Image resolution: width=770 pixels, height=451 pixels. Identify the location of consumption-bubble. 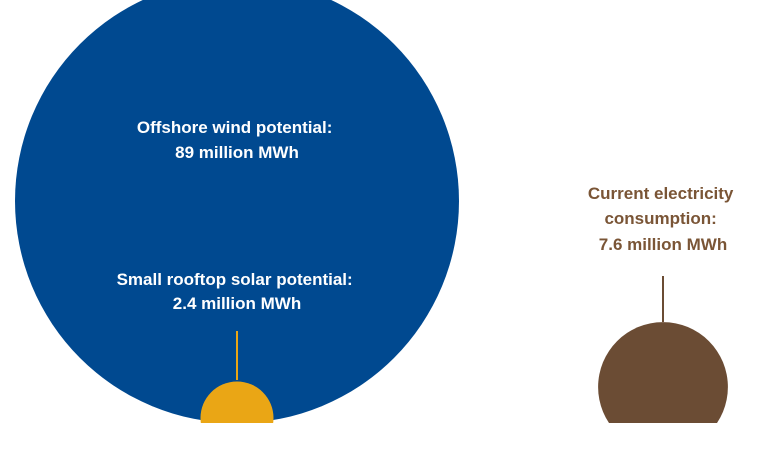
(663, 372).